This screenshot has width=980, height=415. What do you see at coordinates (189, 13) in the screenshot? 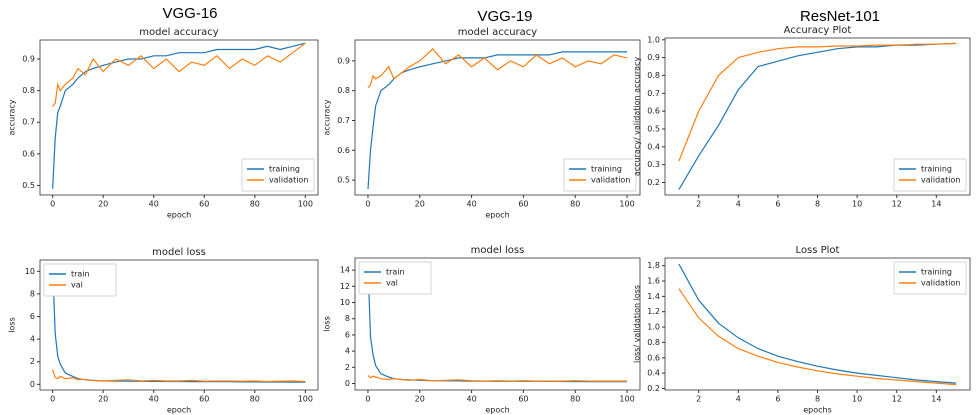
I see `heading: VGG-16` at bounding box center [189, 13].